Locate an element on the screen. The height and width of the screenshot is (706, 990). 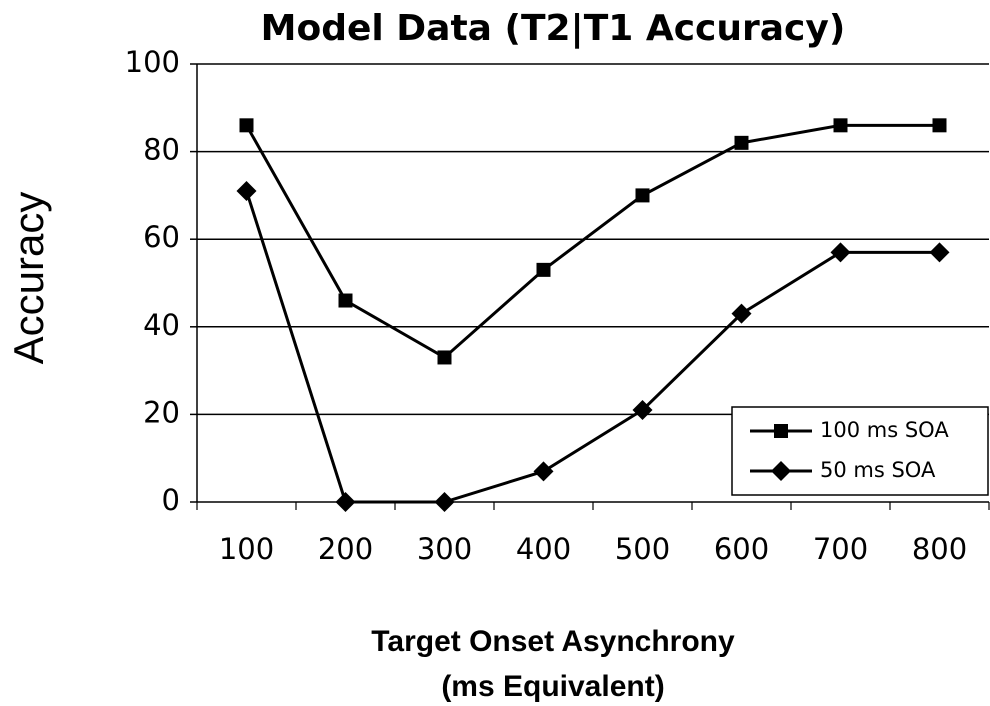
y-tick-label: 80 is located at coordinates (161, 150).